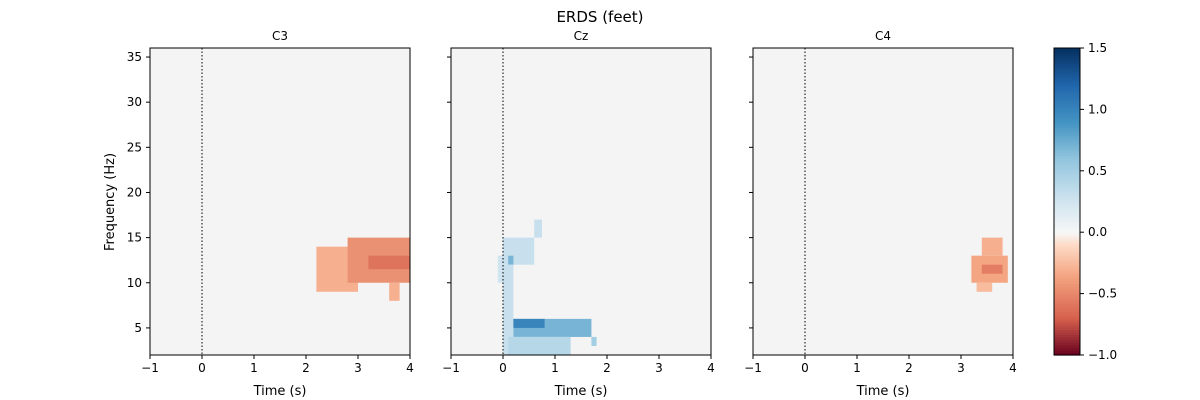 The width and height of the screenshot is (1200, 400). What do you see at coordinates (1097, 232) in the screenshot?
I see `colorbar-tick-label: 0.0` at bounding box center [1097, 232].